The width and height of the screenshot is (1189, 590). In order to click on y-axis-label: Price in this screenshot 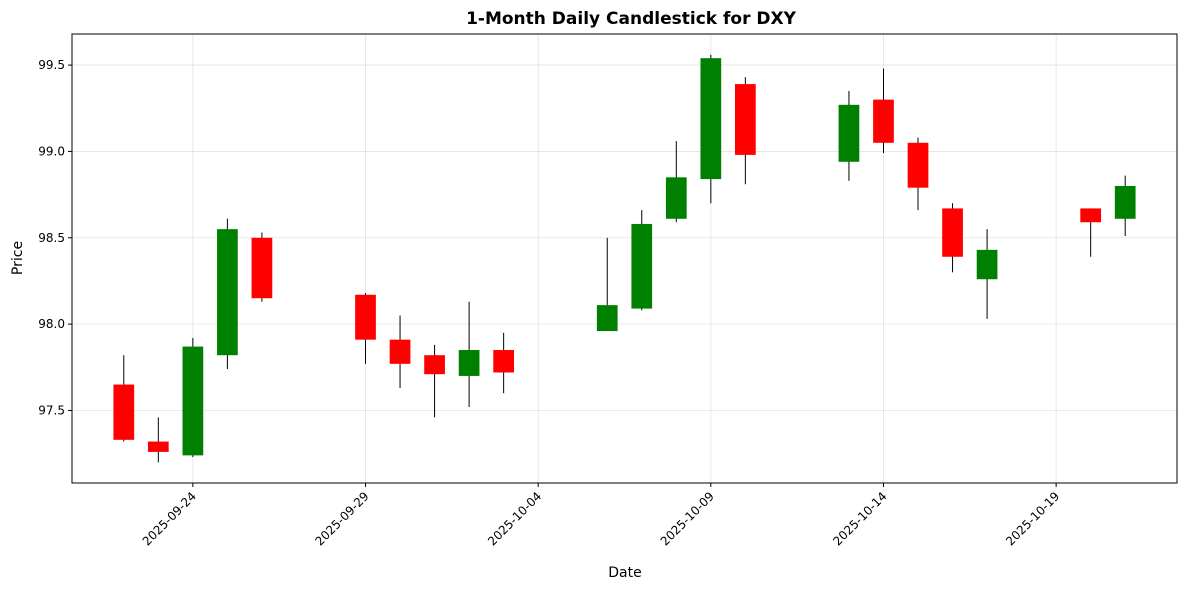, I will do `click(18, 258)`.